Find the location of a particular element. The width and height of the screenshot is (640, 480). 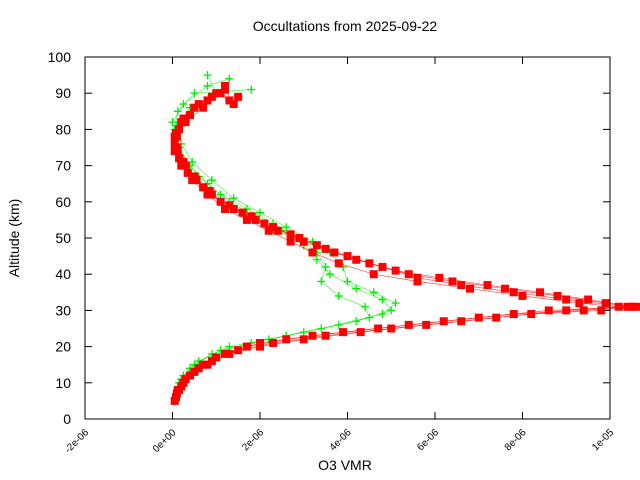

x-tick-label: 4e-06 is located at coordinates (341, 440).